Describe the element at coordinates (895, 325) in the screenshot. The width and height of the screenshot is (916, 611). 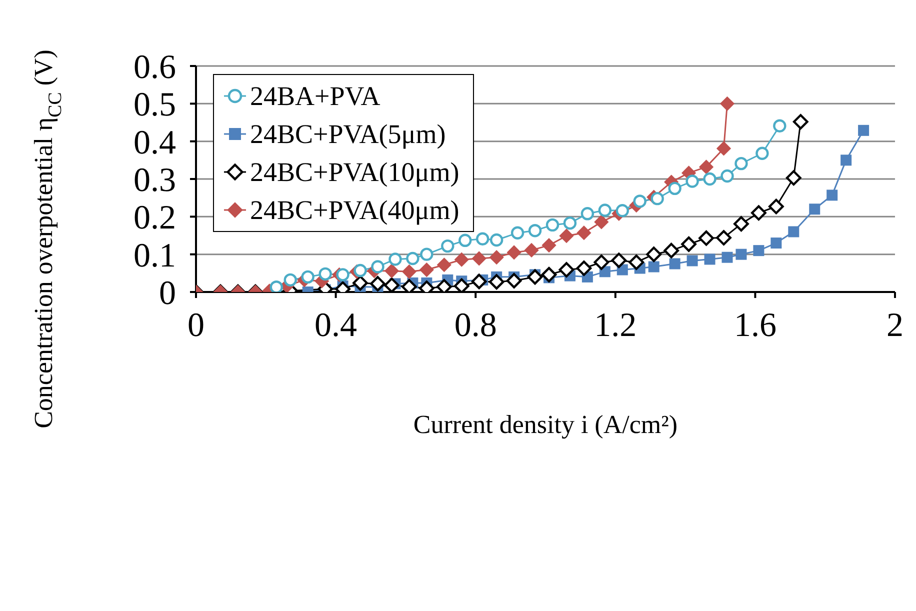
I see `x-tick-label: 2` at that location.